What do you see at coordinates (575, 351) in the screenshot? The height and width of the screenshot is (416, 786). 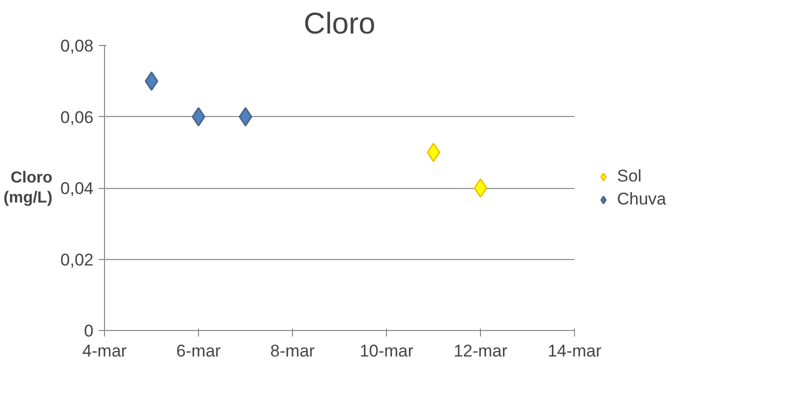 I see `x-tick-label: 14-mar` at bounding box center [575, 351].